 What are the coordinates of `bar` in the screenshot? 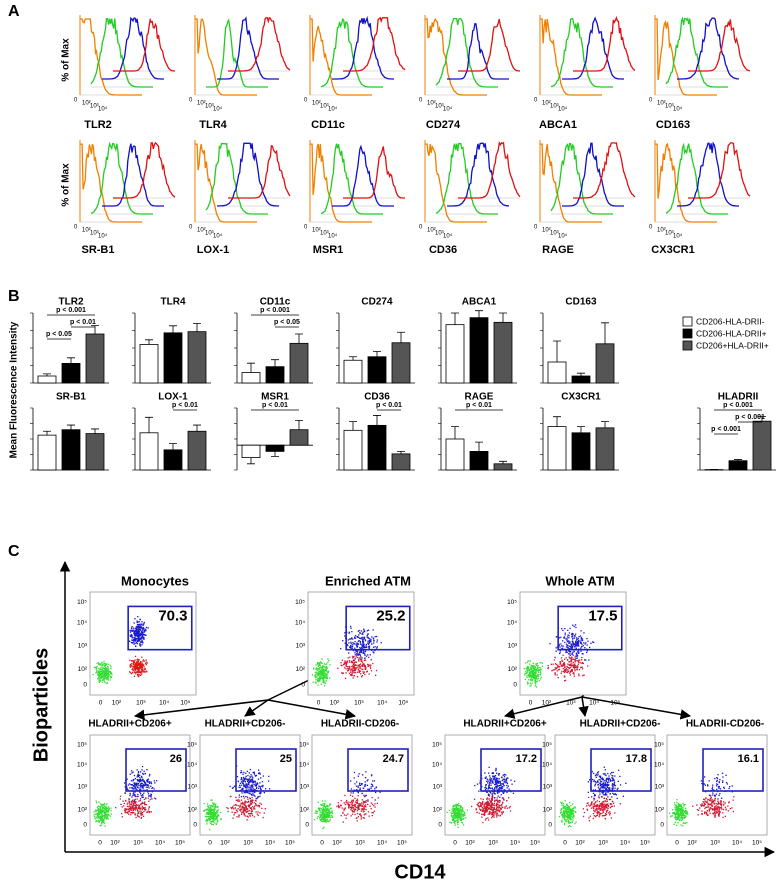 It's located at (149, 364).